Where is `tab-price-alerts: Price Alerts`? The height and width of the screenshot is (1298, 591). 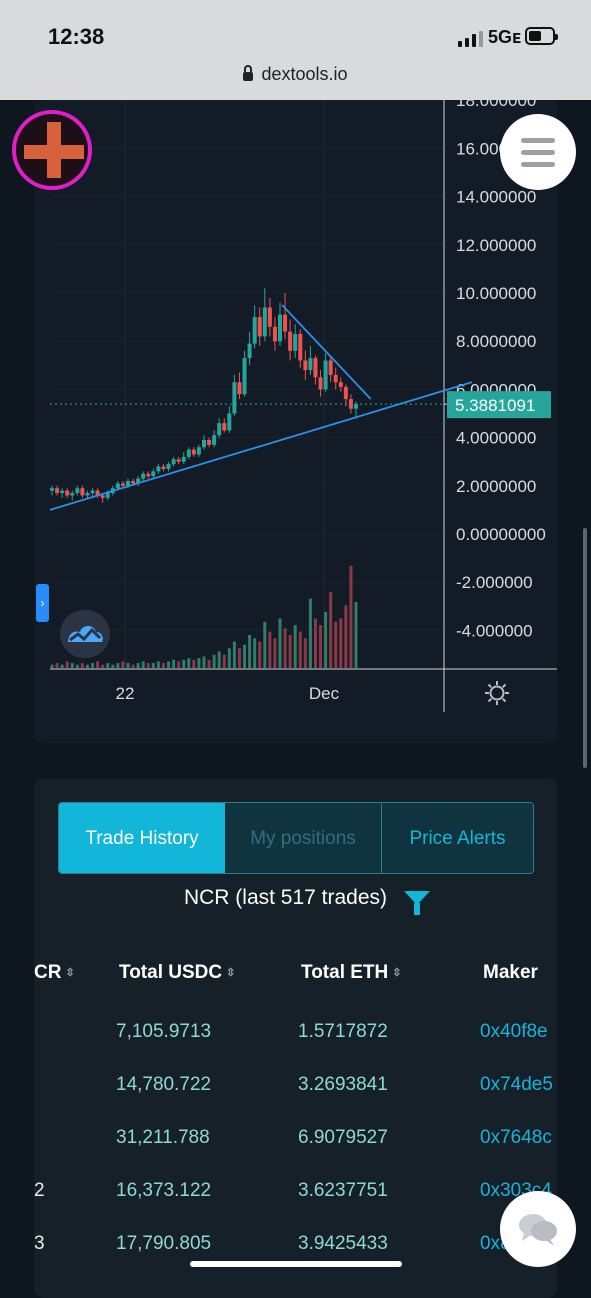 tab-price-alerts: Price Alerts is located at coordinates (457, 838).